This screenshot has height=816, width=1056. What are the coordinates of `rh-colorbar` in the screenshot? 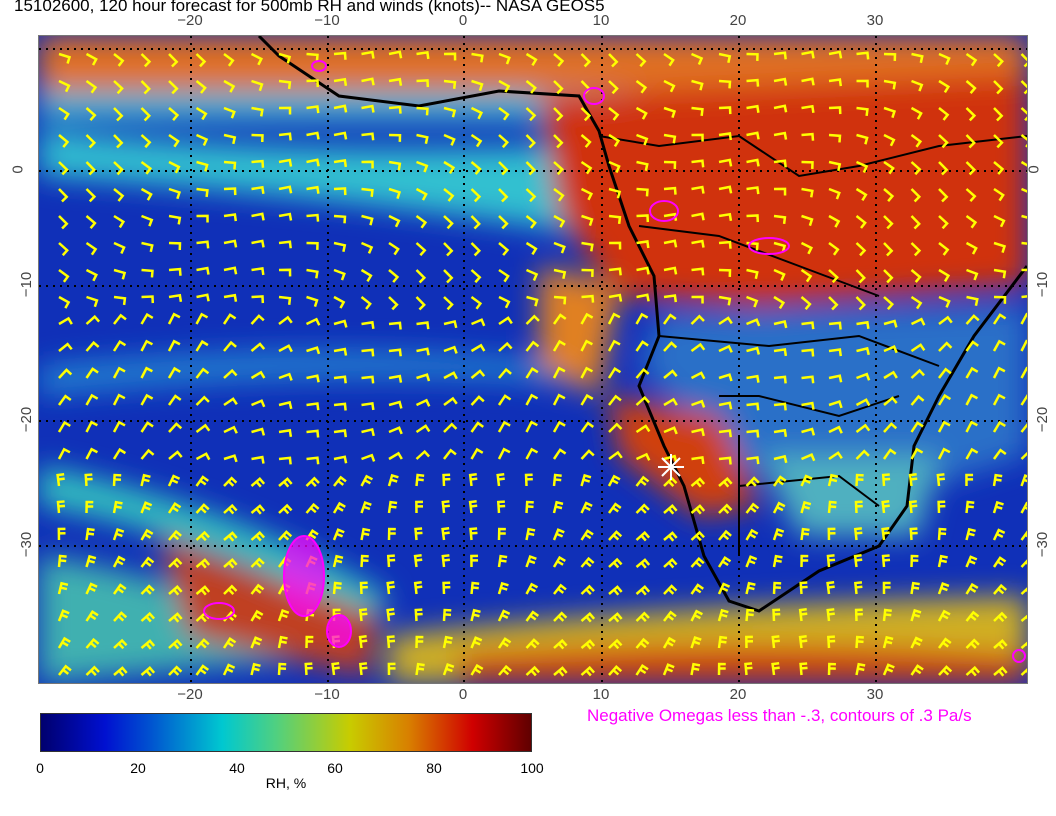 It's located at (286, 732).